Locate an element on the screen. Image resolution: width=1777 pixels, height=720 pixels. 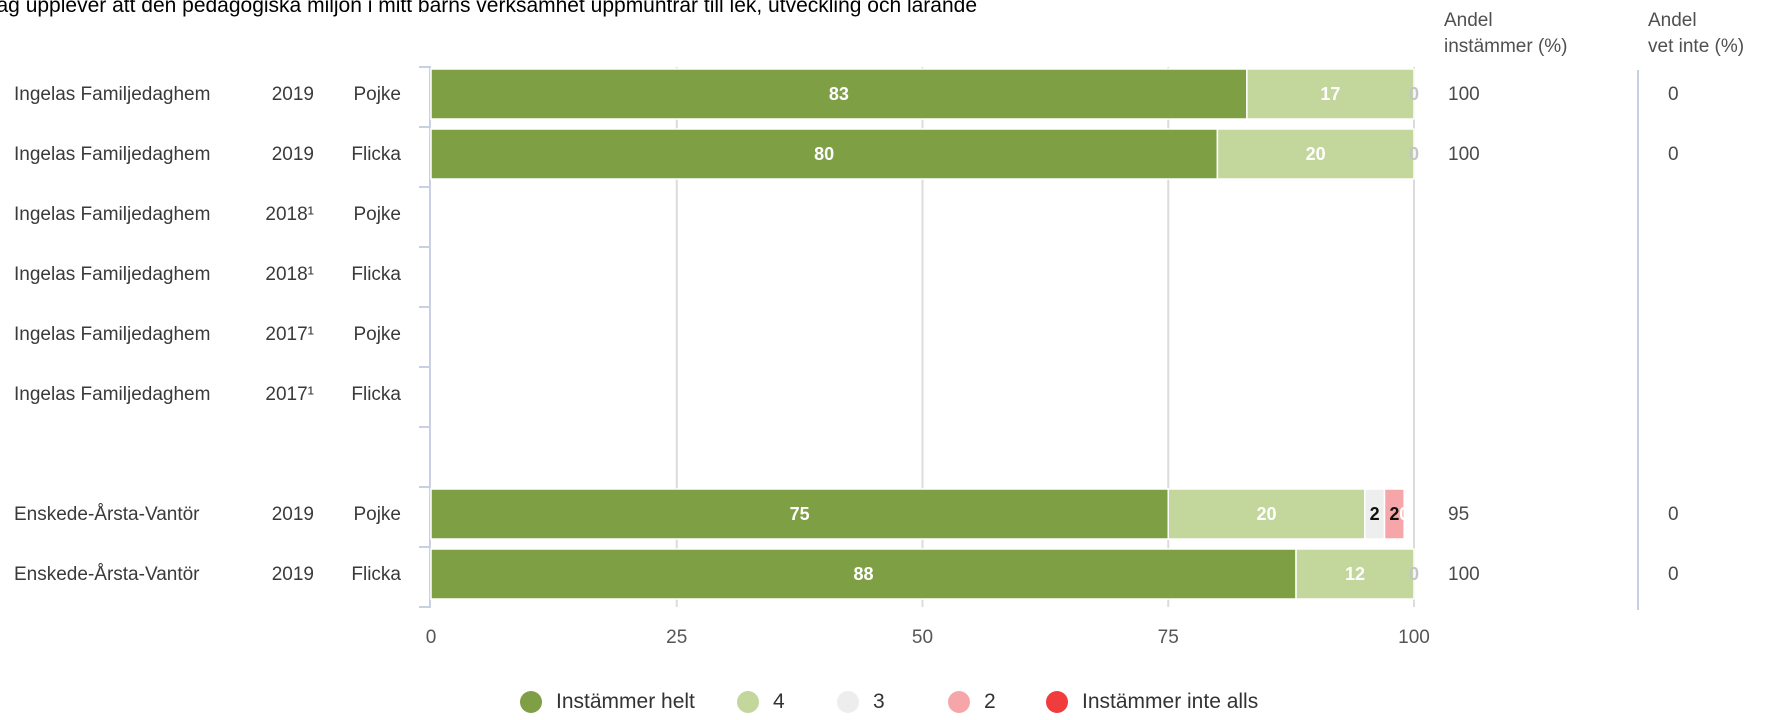
x-tick-label: 0 is located at coordinates (431, 637).